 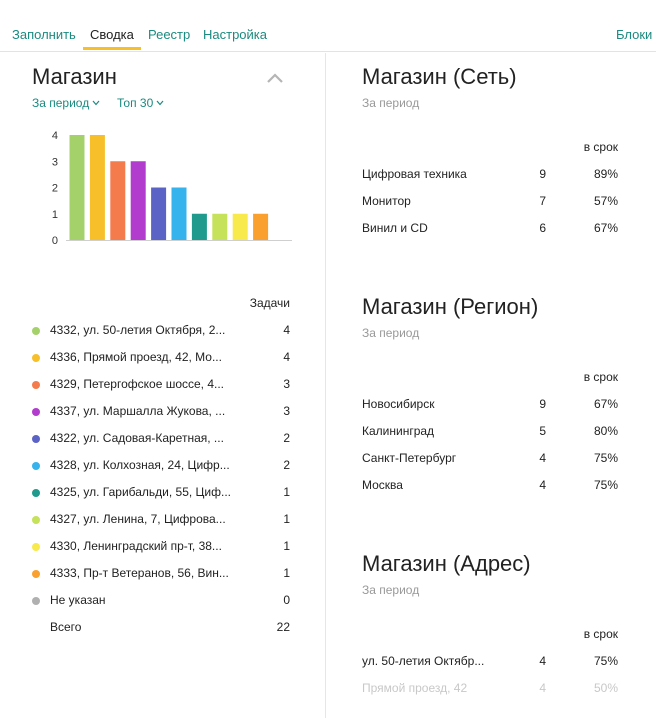 I want to click on list-item: 4332, ул. 50-летия Октября, 2... 4, so click(x=162, y=334).